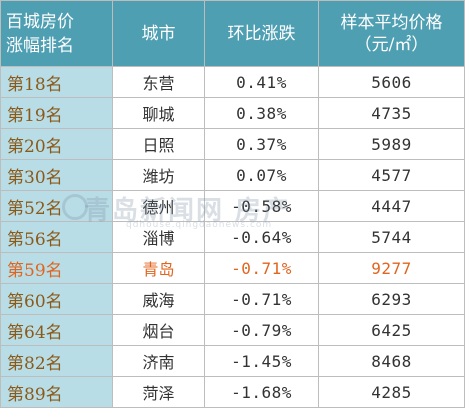 The height and width of the screenshot is (408, 465). Describe the element at coordinates (56, 206) in the screenshot. I see `rank-cell: 第52名` at that location.